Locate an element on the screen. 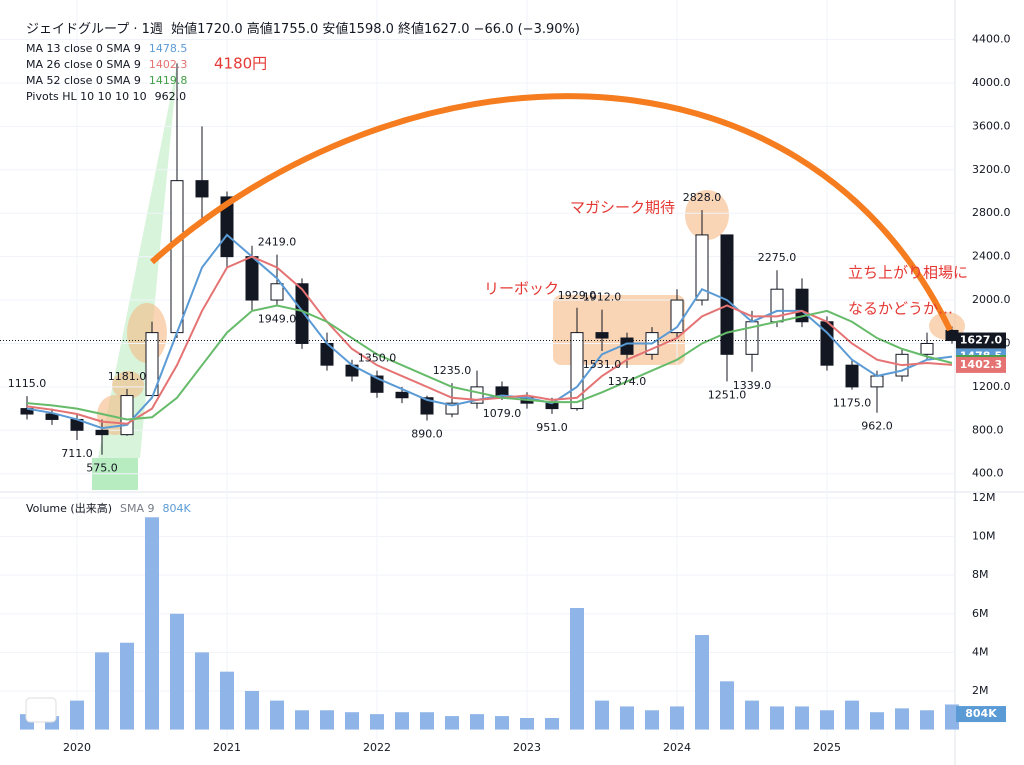  y-tick-label: 10M is located at coordinates (984, 536).